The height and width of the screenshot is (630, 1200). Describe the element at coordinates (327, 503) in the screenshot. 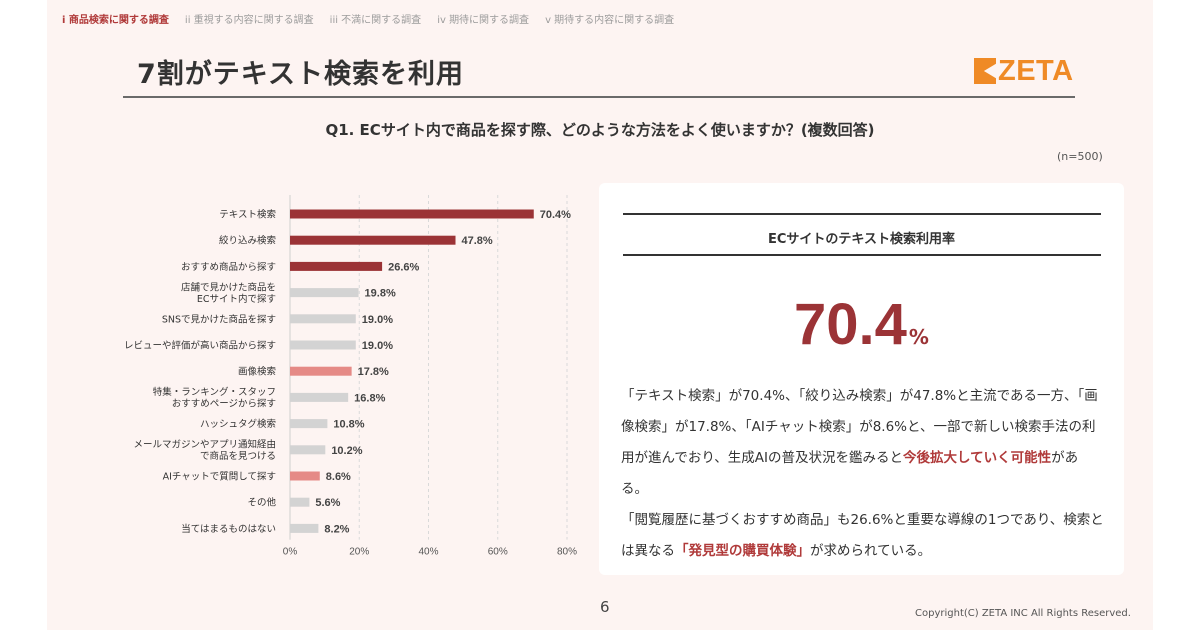

I see `value-label-11: 5.6%` at that location.